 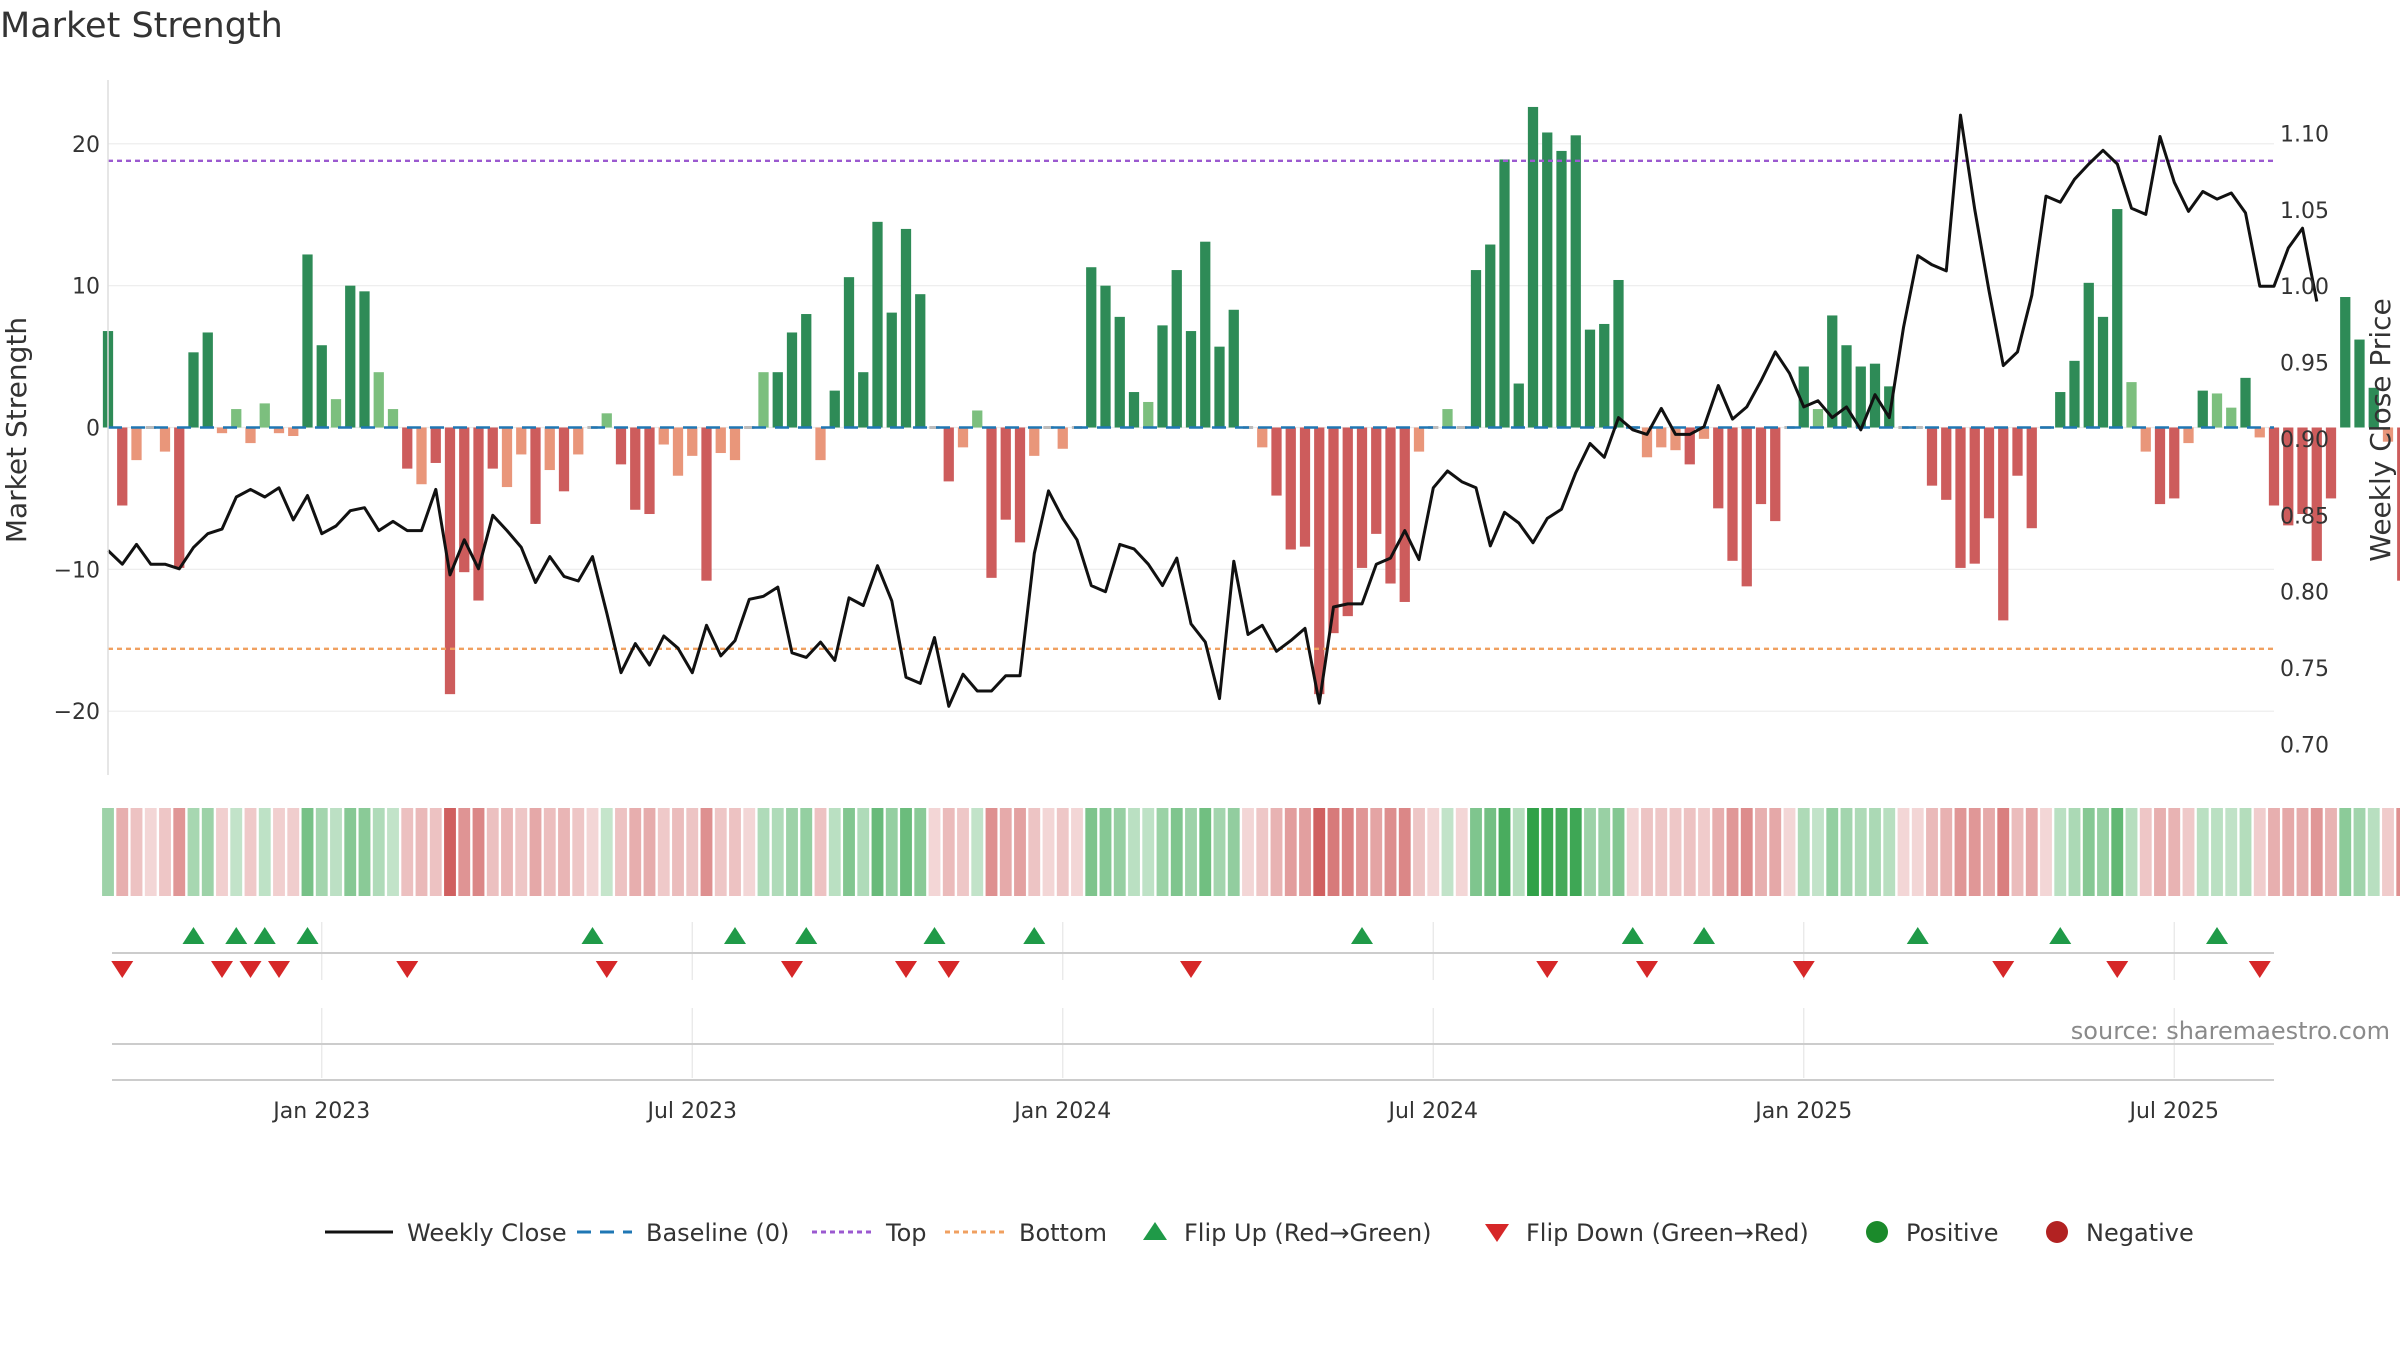 I want to click on legend-negative: Negative, so click(x=2120, y=1233).